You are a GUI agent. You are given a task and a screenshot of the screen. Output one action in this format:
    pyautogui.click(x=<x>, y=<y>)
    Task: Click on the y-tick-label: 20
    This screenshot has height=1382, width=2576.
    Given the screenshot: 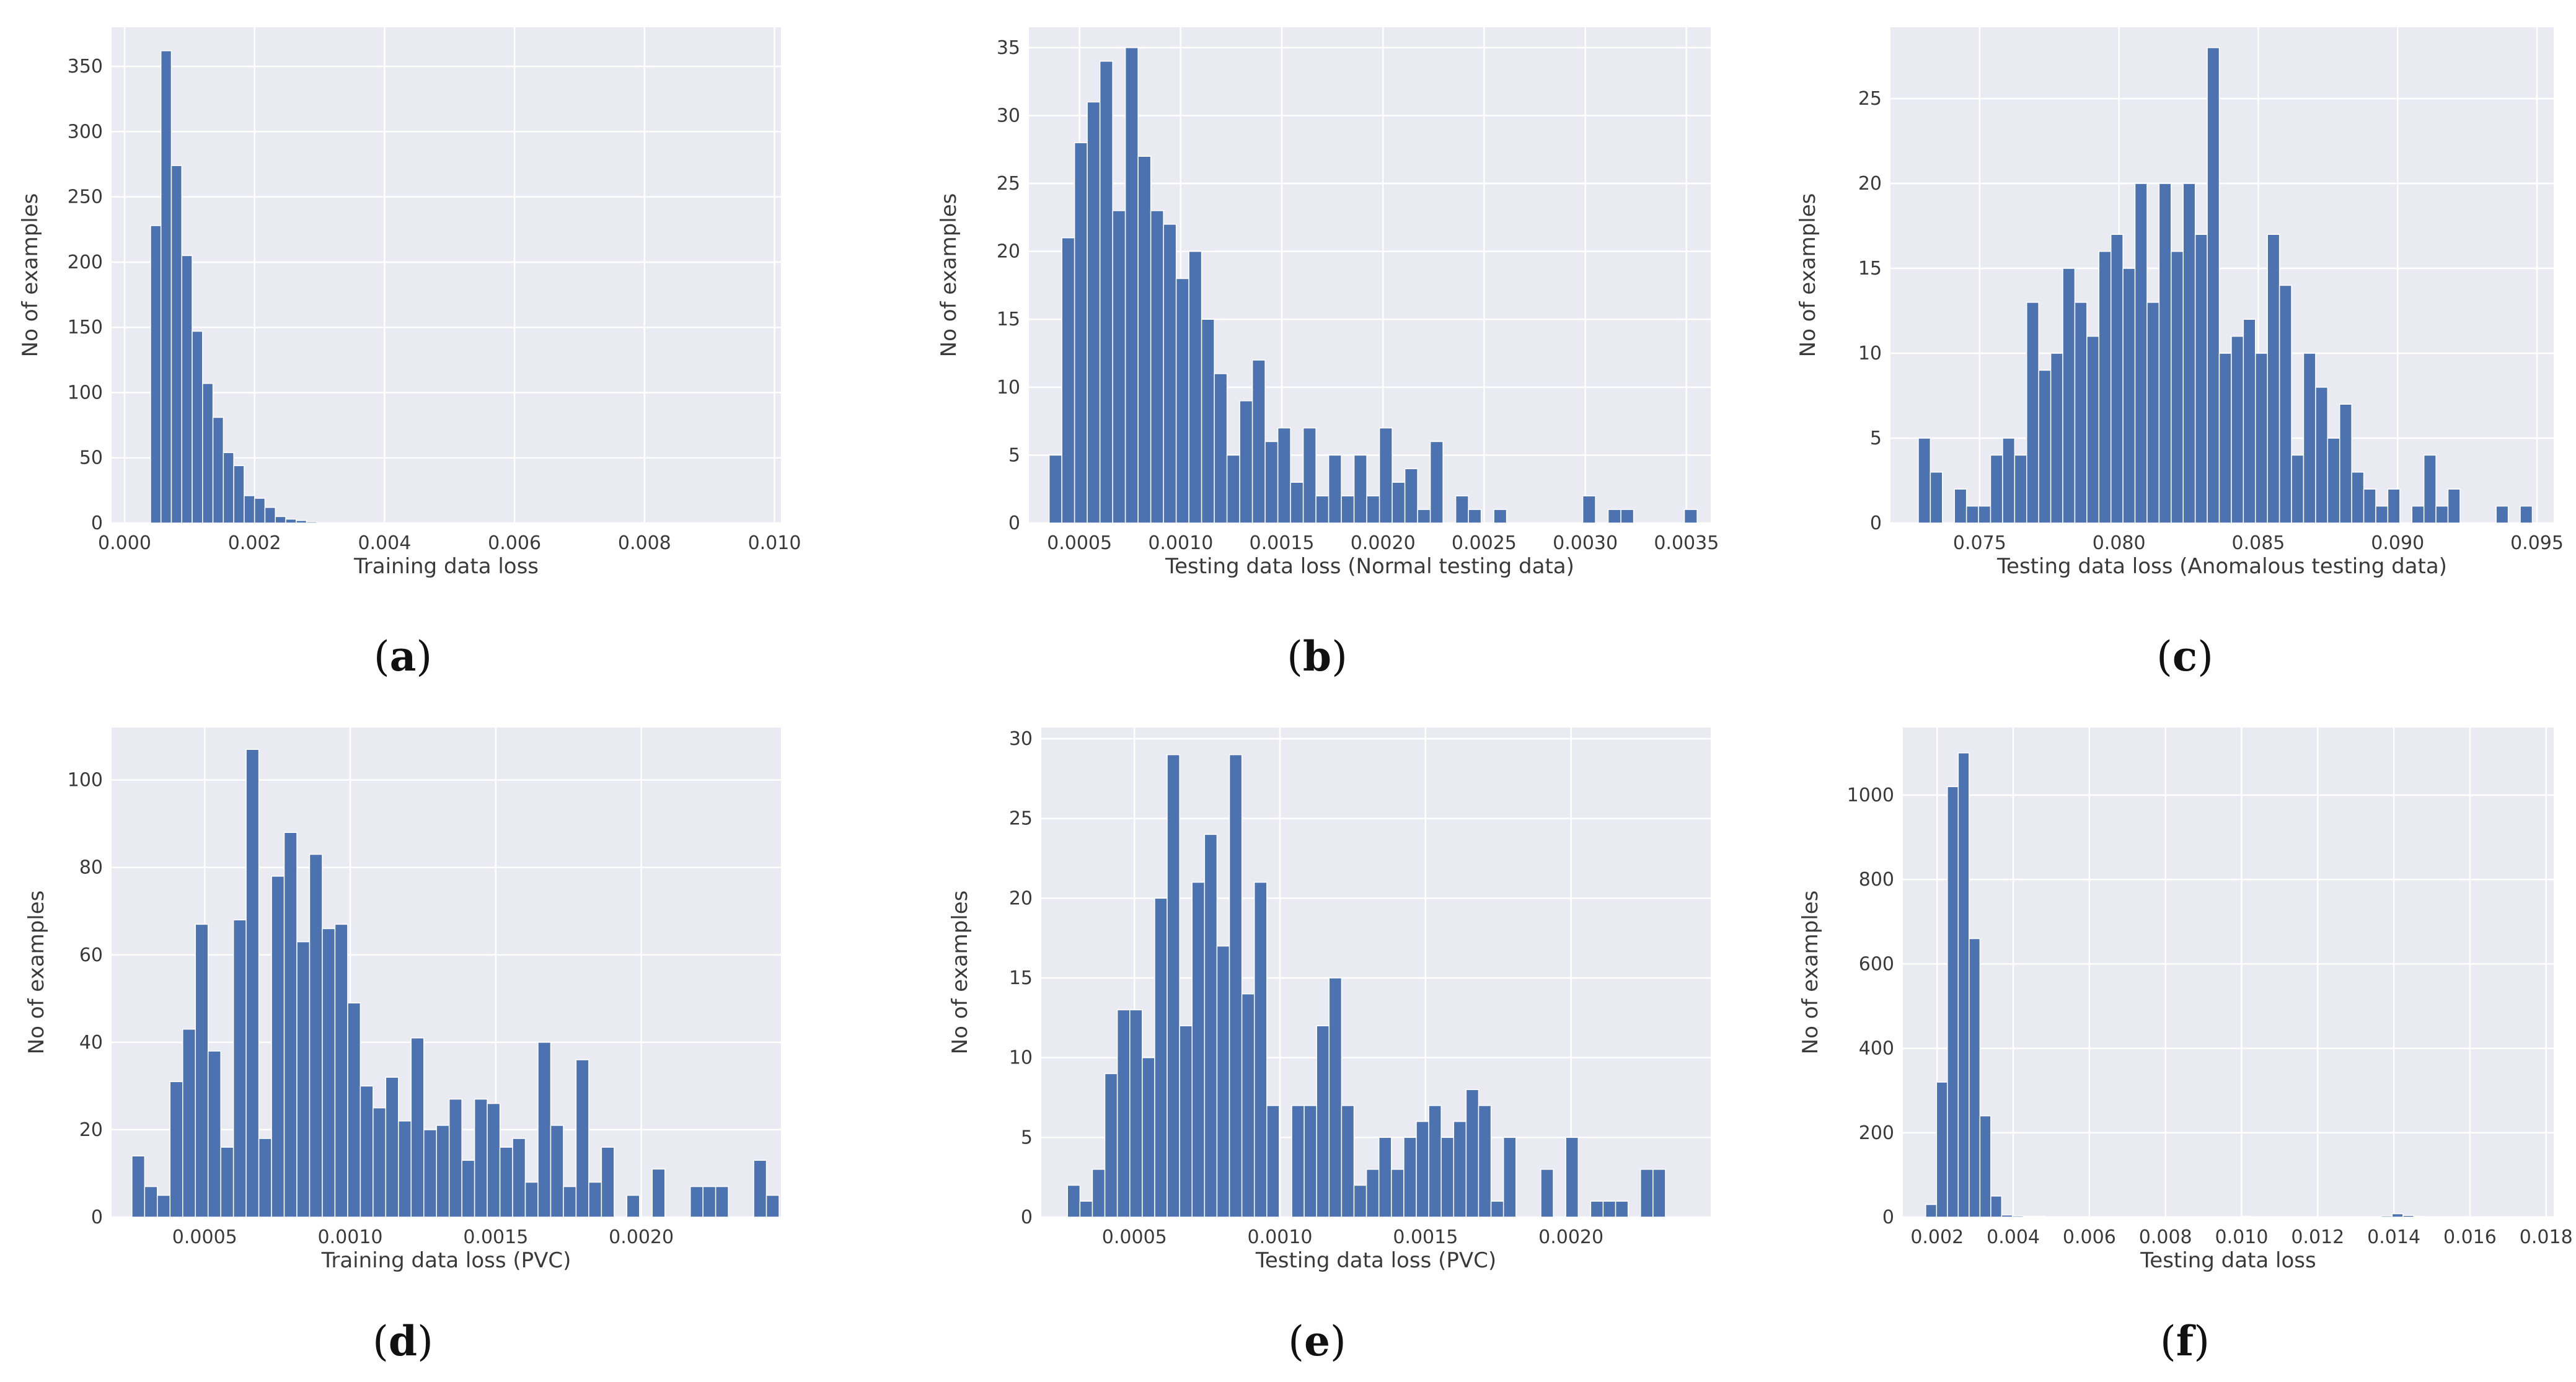 What is the action you would take?
    pyautogui.click(x=1870, y=184)
    